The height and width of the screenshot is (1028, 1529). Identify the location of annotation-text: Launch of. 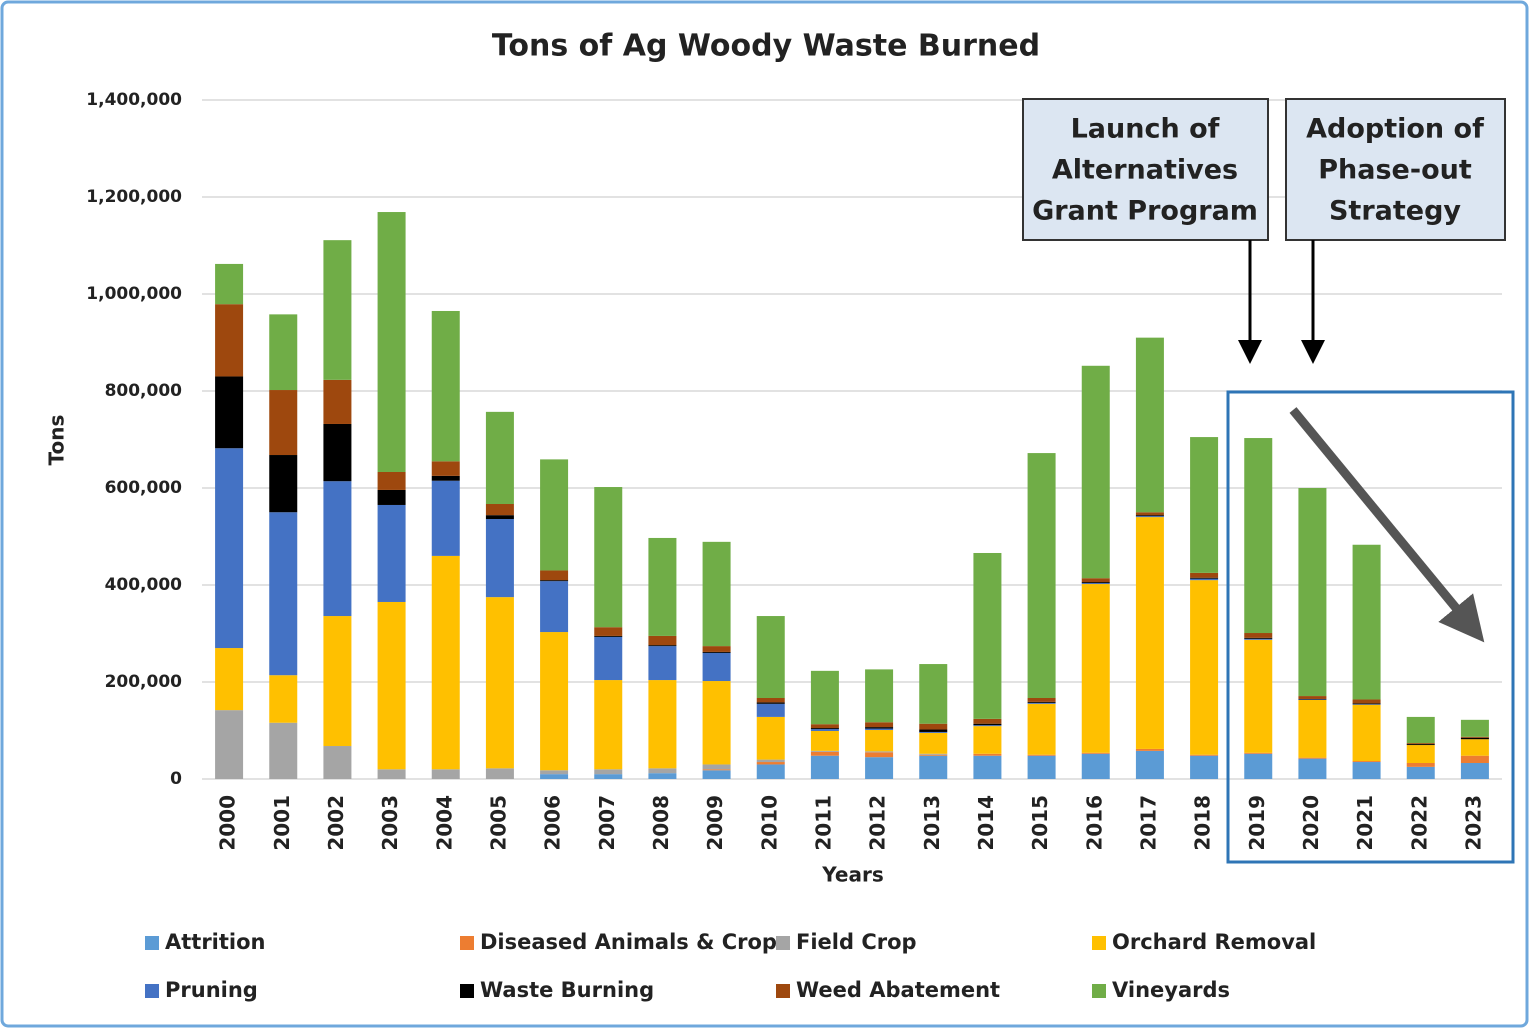
(1145, 129).